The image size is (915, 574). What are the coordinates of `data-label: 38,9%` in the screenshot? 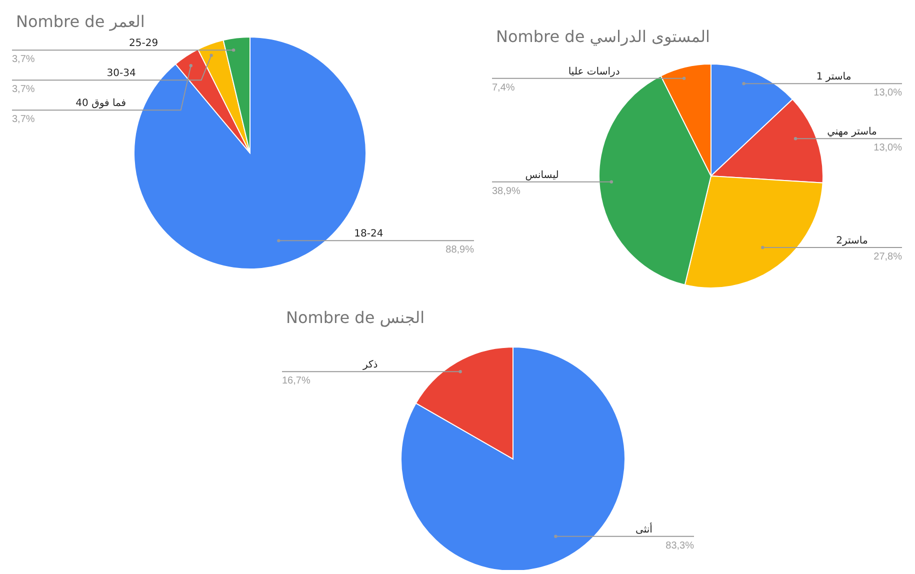 It's located at (506, 191).